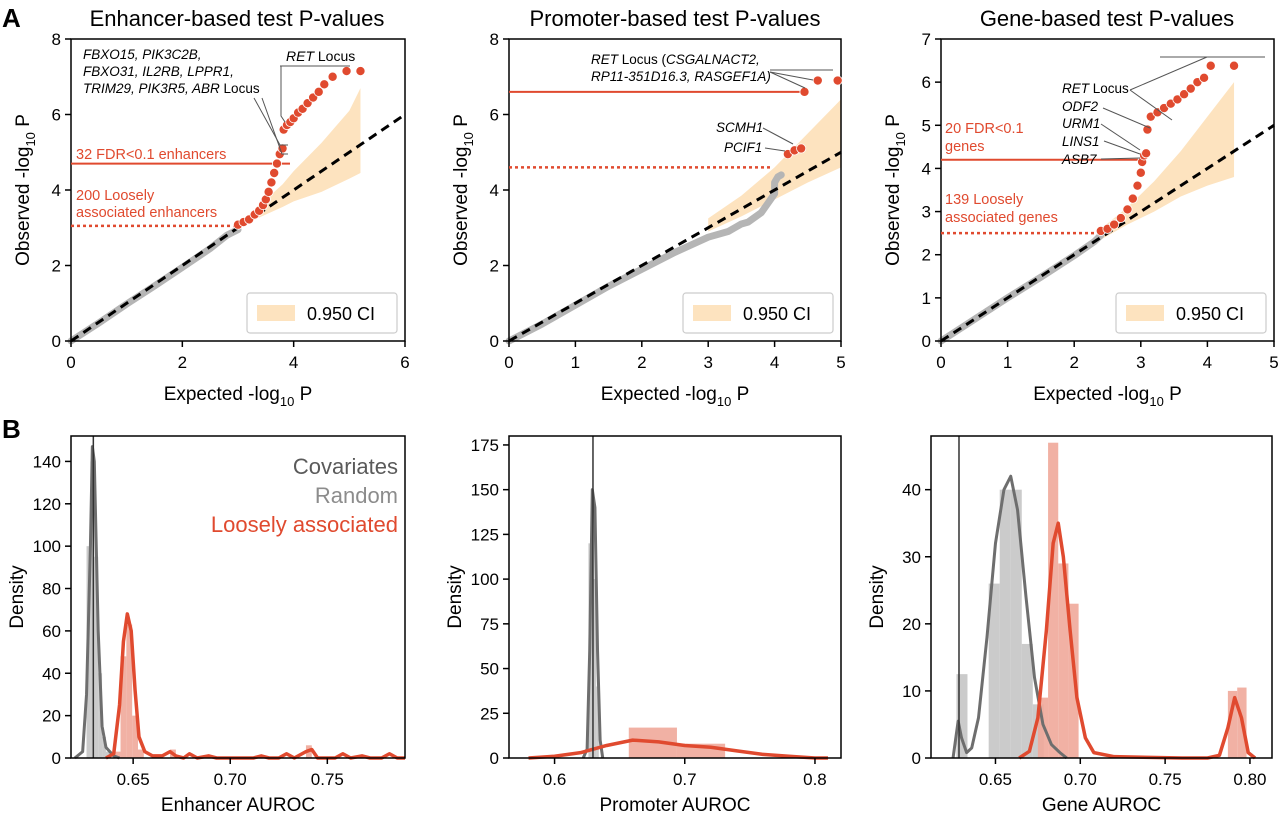 The image size is (1280, 814). What do you see at coordinates (911, 557) in the screenshot?
I see `y-tick-label: 30` at bounding box center [911, 557].